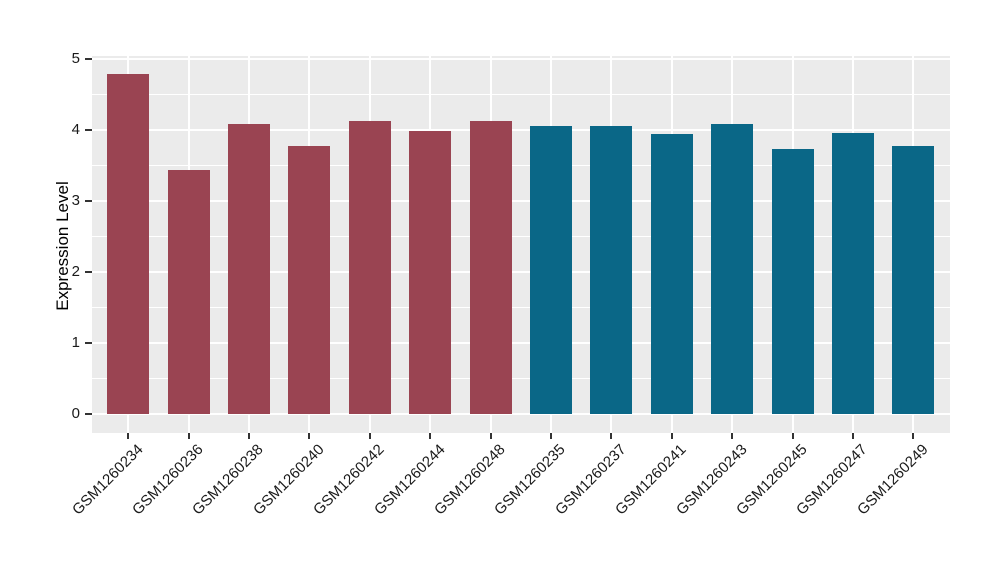 Image resolution: width=1000 pixels, height=580 pixels. What do you see at coordinates (369, 267) in the screenshot?
I see `bar-GSM1260242` at bounding box center [369, 267].